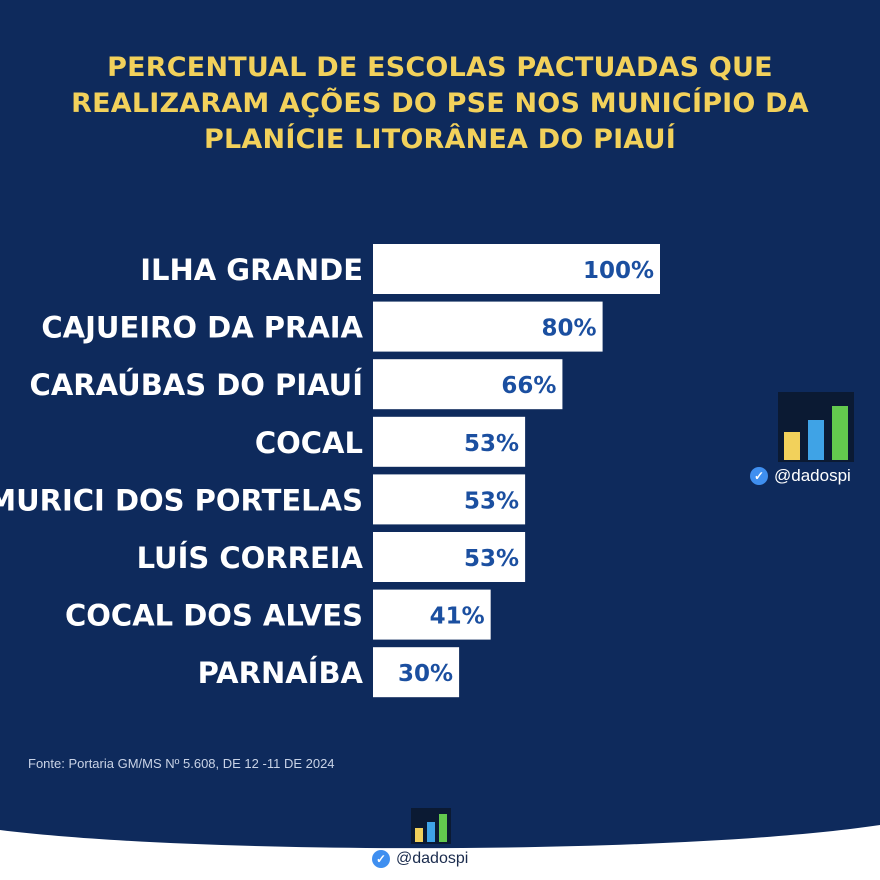  What do you see at coordinates (440, 67) in the screenshot?
I see `title-line-1: PERCENTUAL DE ESCOLAS PACTUADAS QUE` at bounding box center [440, 67].